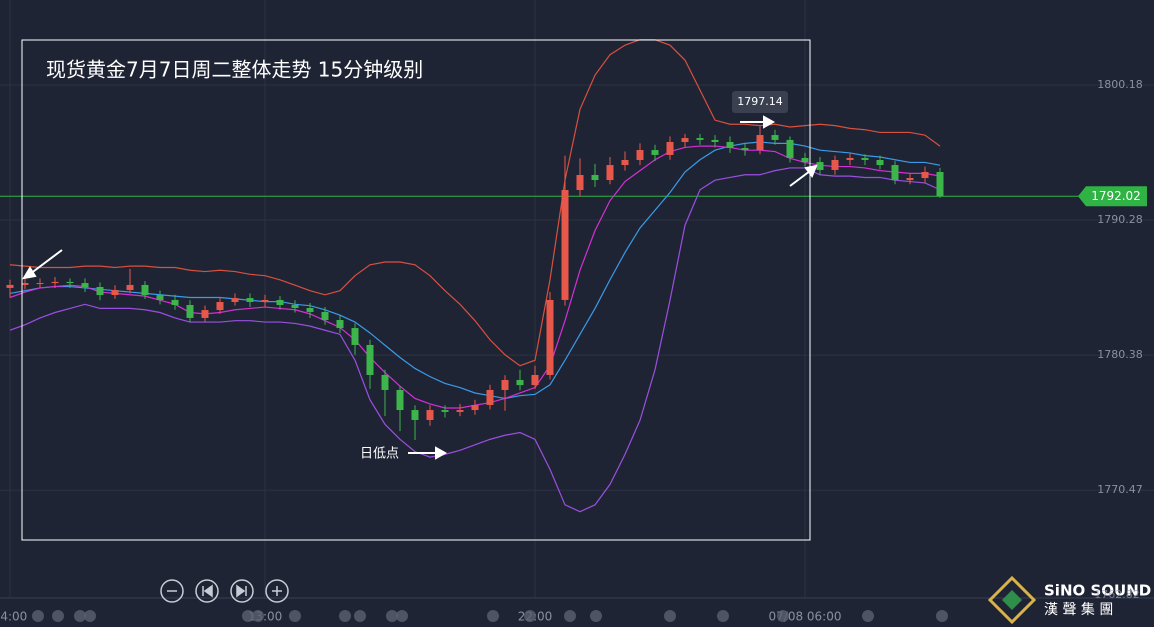 This screenshot has width=1154, height=627. I want to click on bottom-price-label: 1762.82, so click(1117, 594).